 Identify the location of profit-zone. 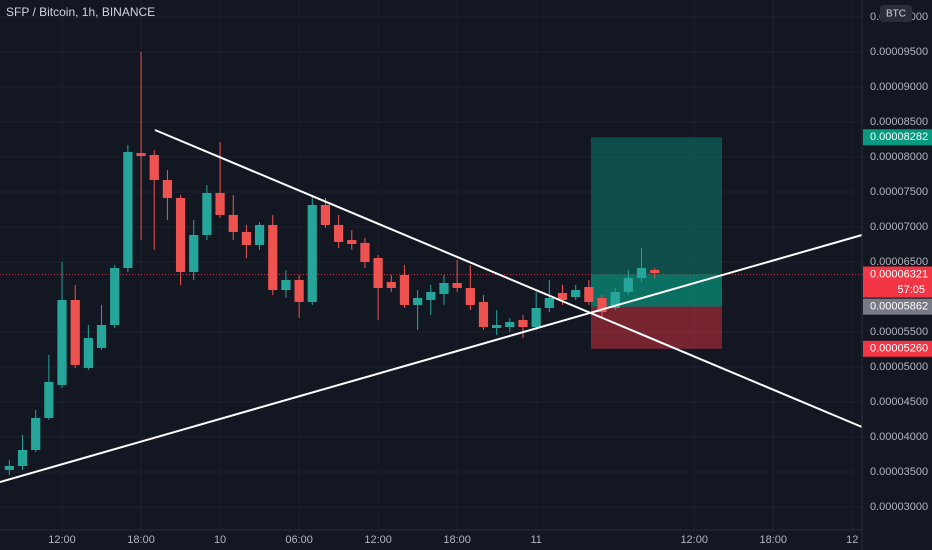
(656, 222).